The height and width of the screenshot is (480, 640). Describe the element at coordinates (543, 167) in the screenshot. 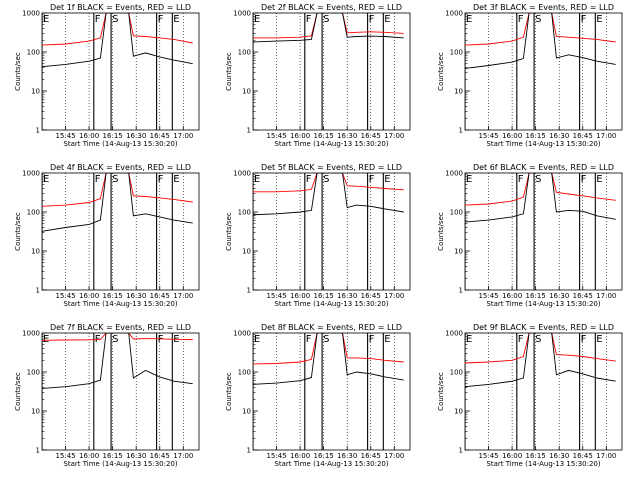

I see `panel-title: Det 6f BLACK = Events, RED = LLD` at that location.